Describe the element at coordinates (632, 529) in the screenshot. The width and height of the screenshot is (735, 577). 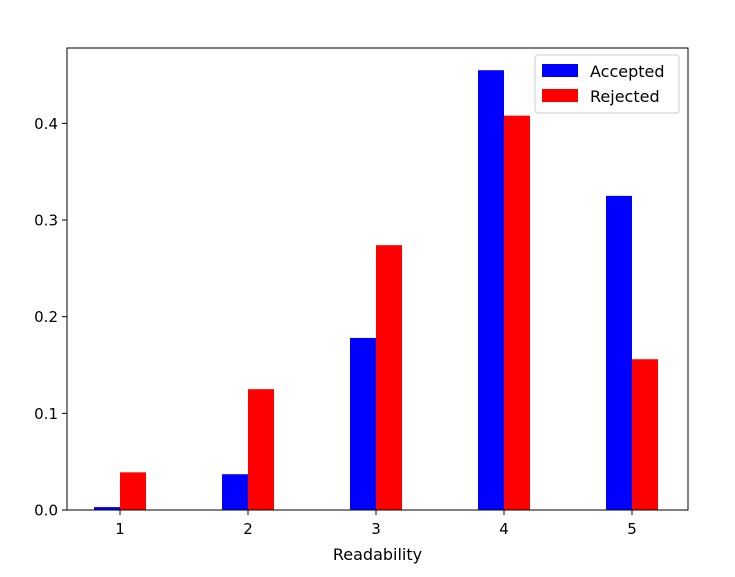
I see `x-tick-label-5: 5` at that location.